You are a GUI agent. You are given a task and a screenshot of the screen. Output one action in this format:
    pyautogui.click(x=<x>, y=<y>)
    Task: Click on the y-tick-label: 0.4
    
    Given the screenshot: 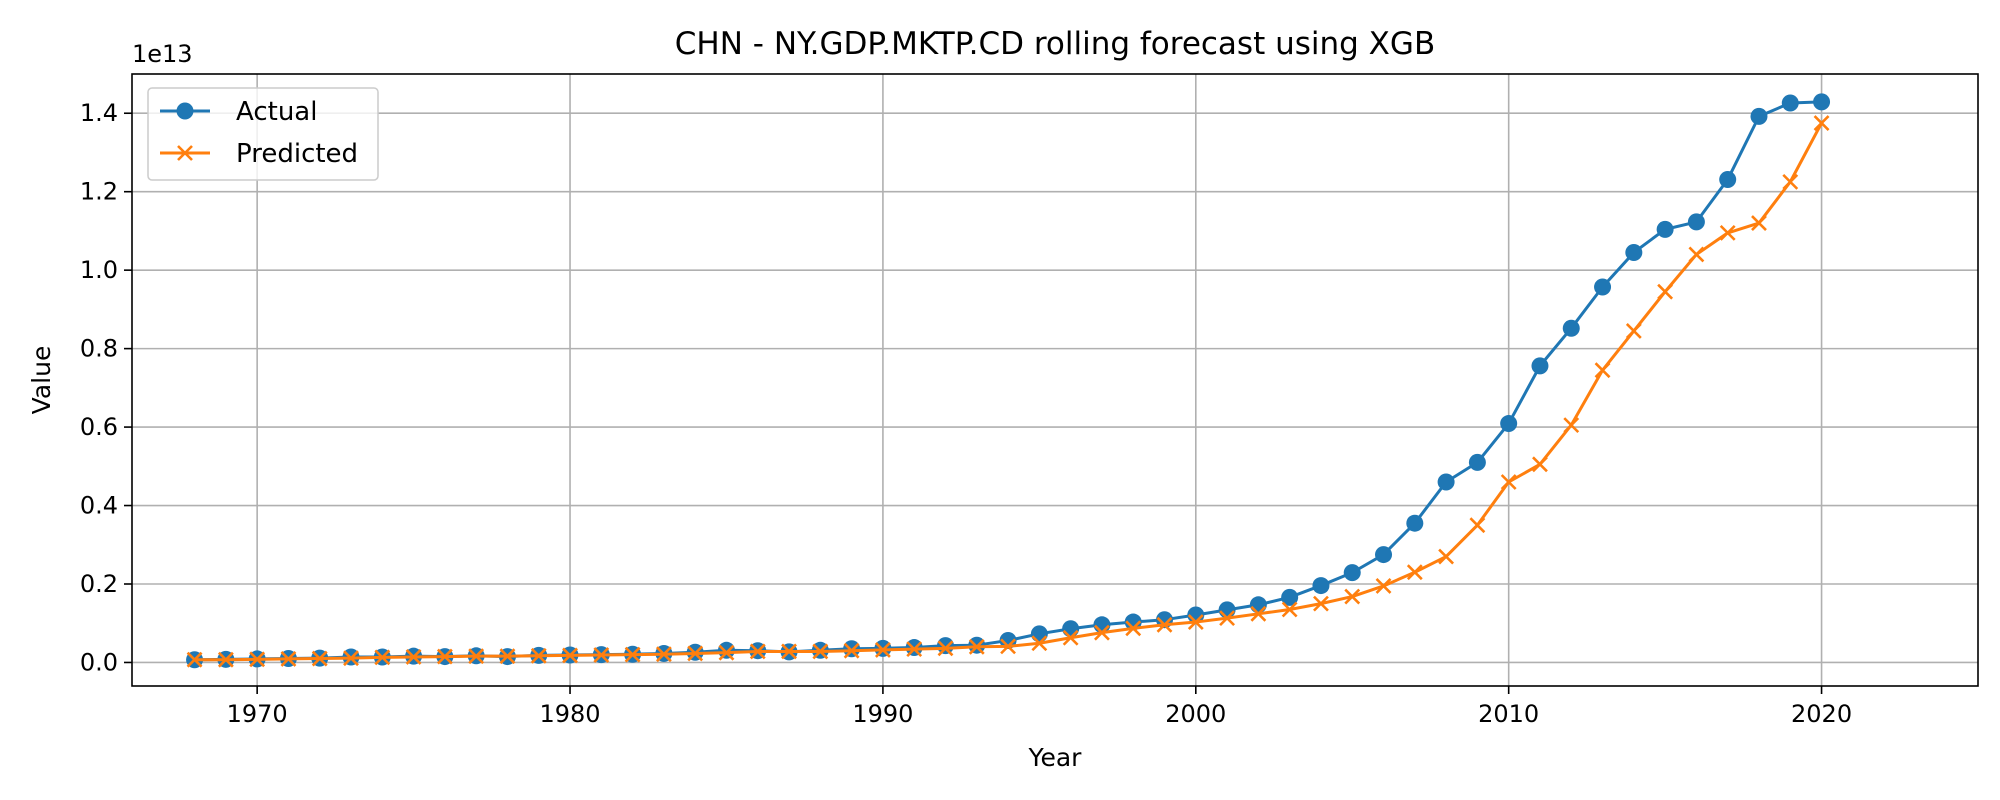 What is the action you would take?
    pyautogui.click(x=99, y=506)
    